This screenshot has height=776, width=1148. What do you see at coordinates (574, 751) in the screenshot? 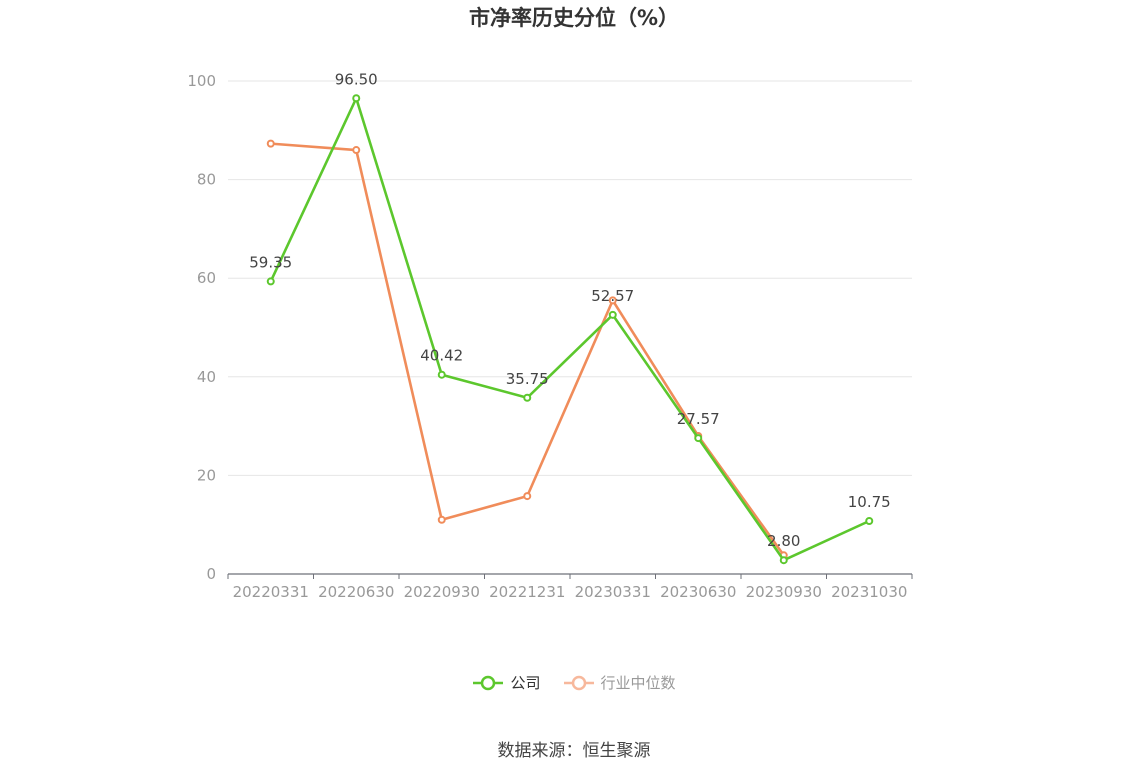
I see `data-source: 数据来源：恒生聚源` at bounding box center [574, 751].